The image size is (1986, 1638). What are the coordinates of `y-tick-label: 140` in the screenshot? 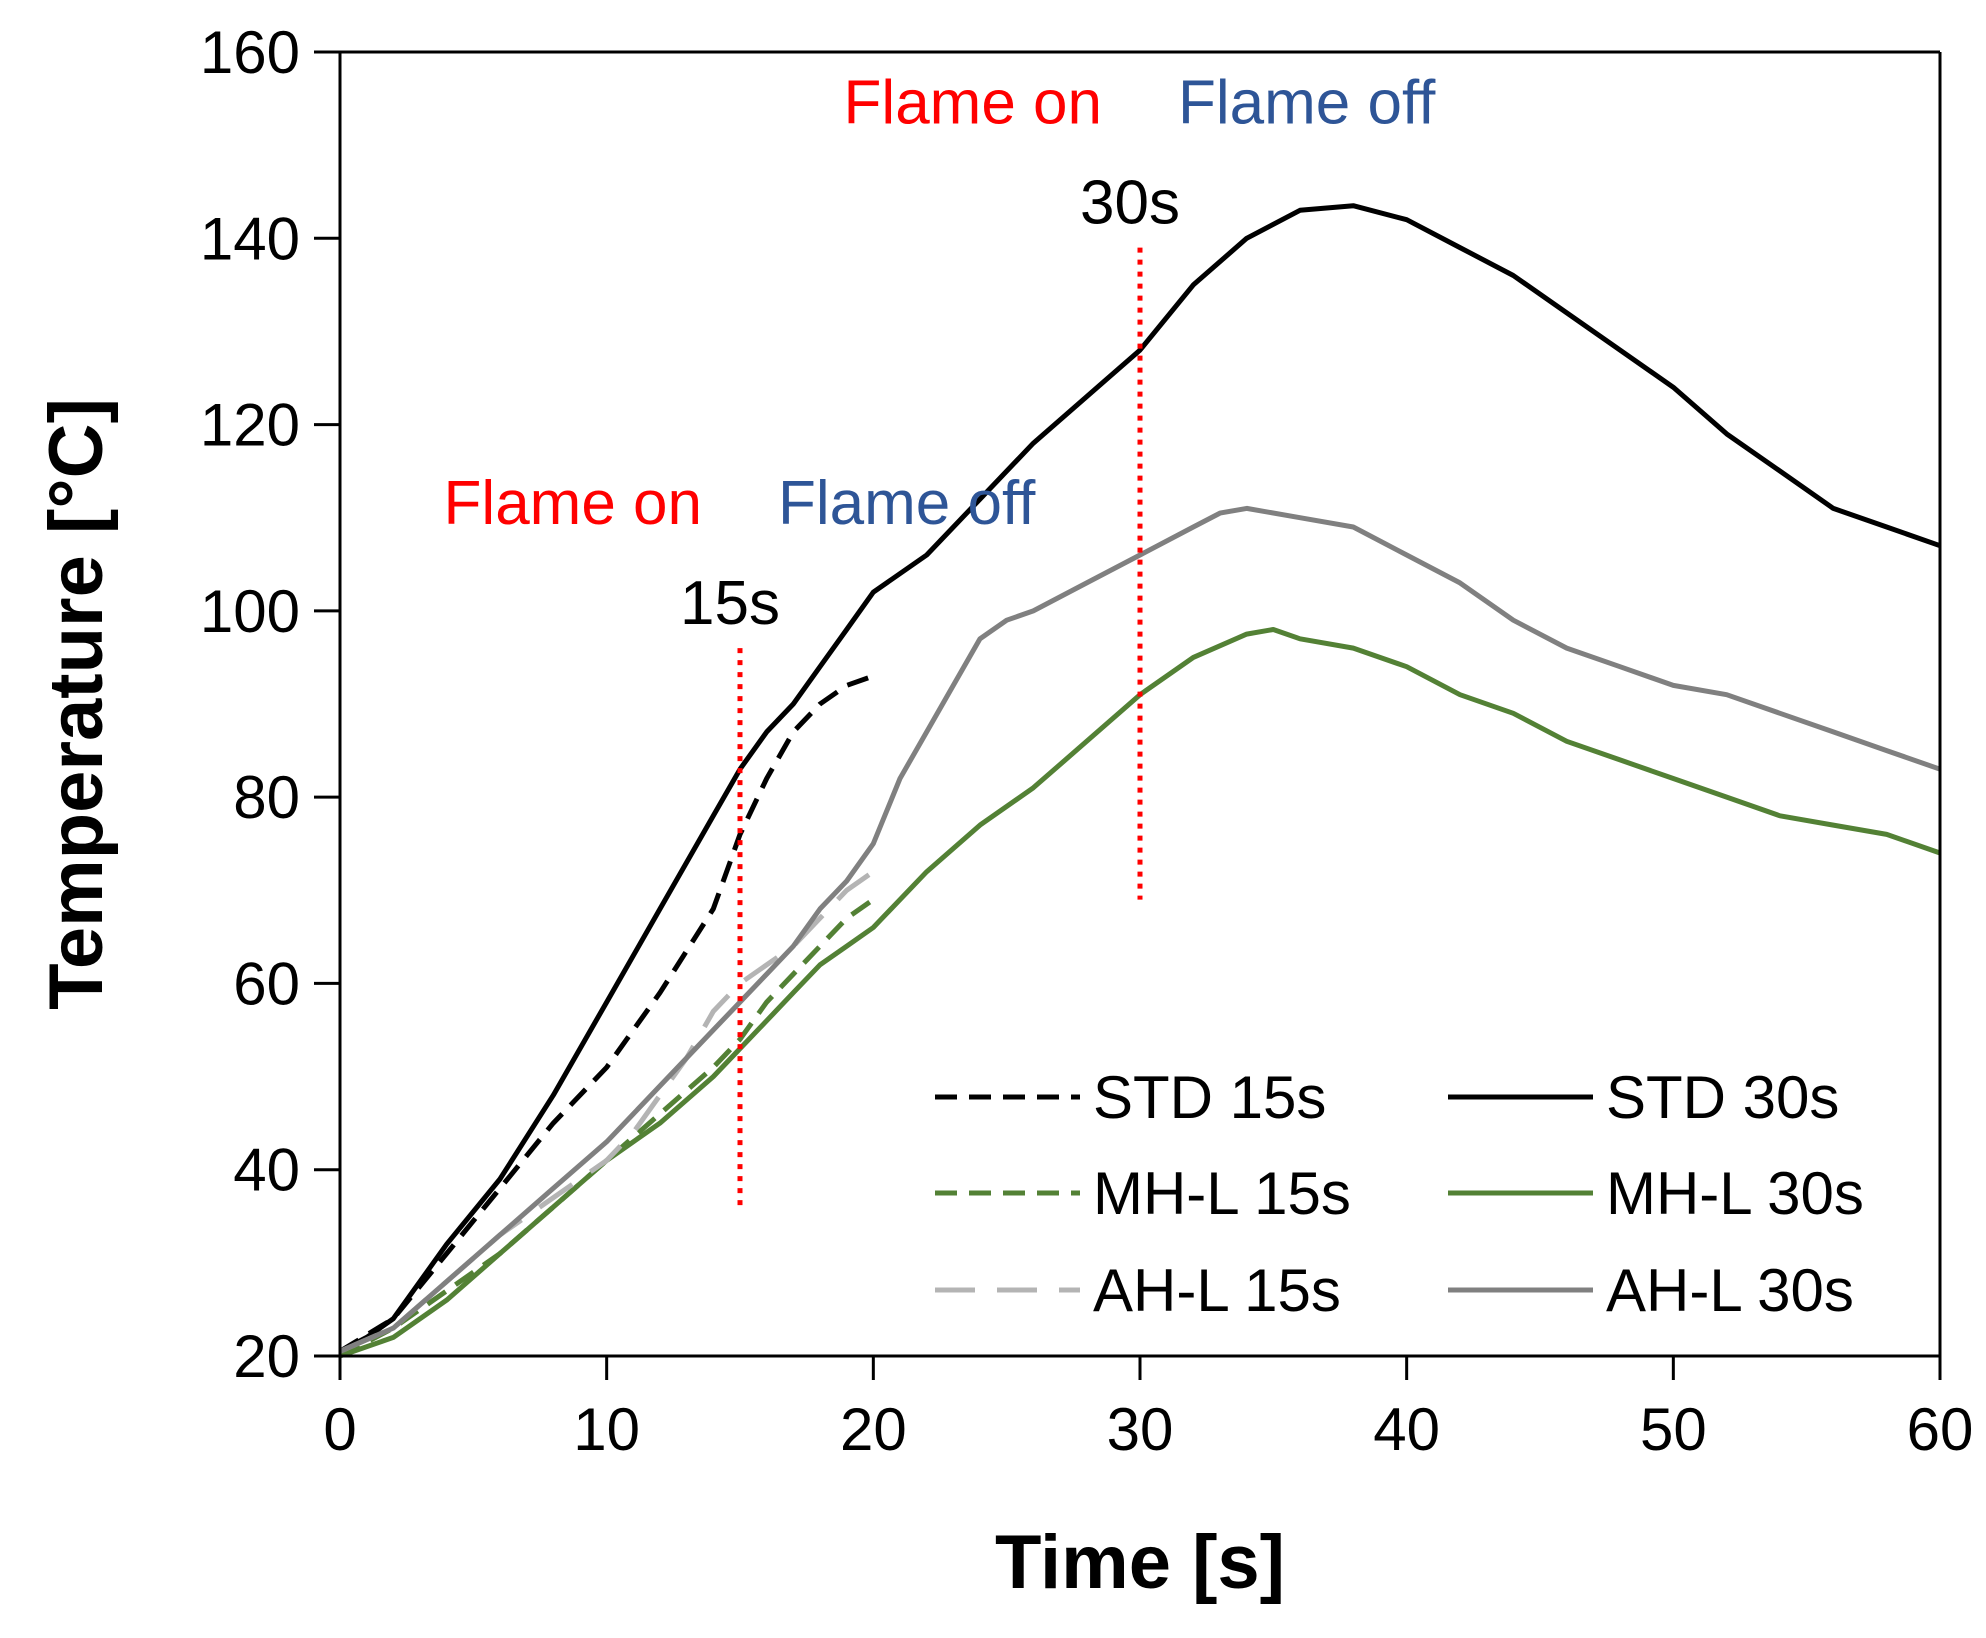 It's located at (250, 238).